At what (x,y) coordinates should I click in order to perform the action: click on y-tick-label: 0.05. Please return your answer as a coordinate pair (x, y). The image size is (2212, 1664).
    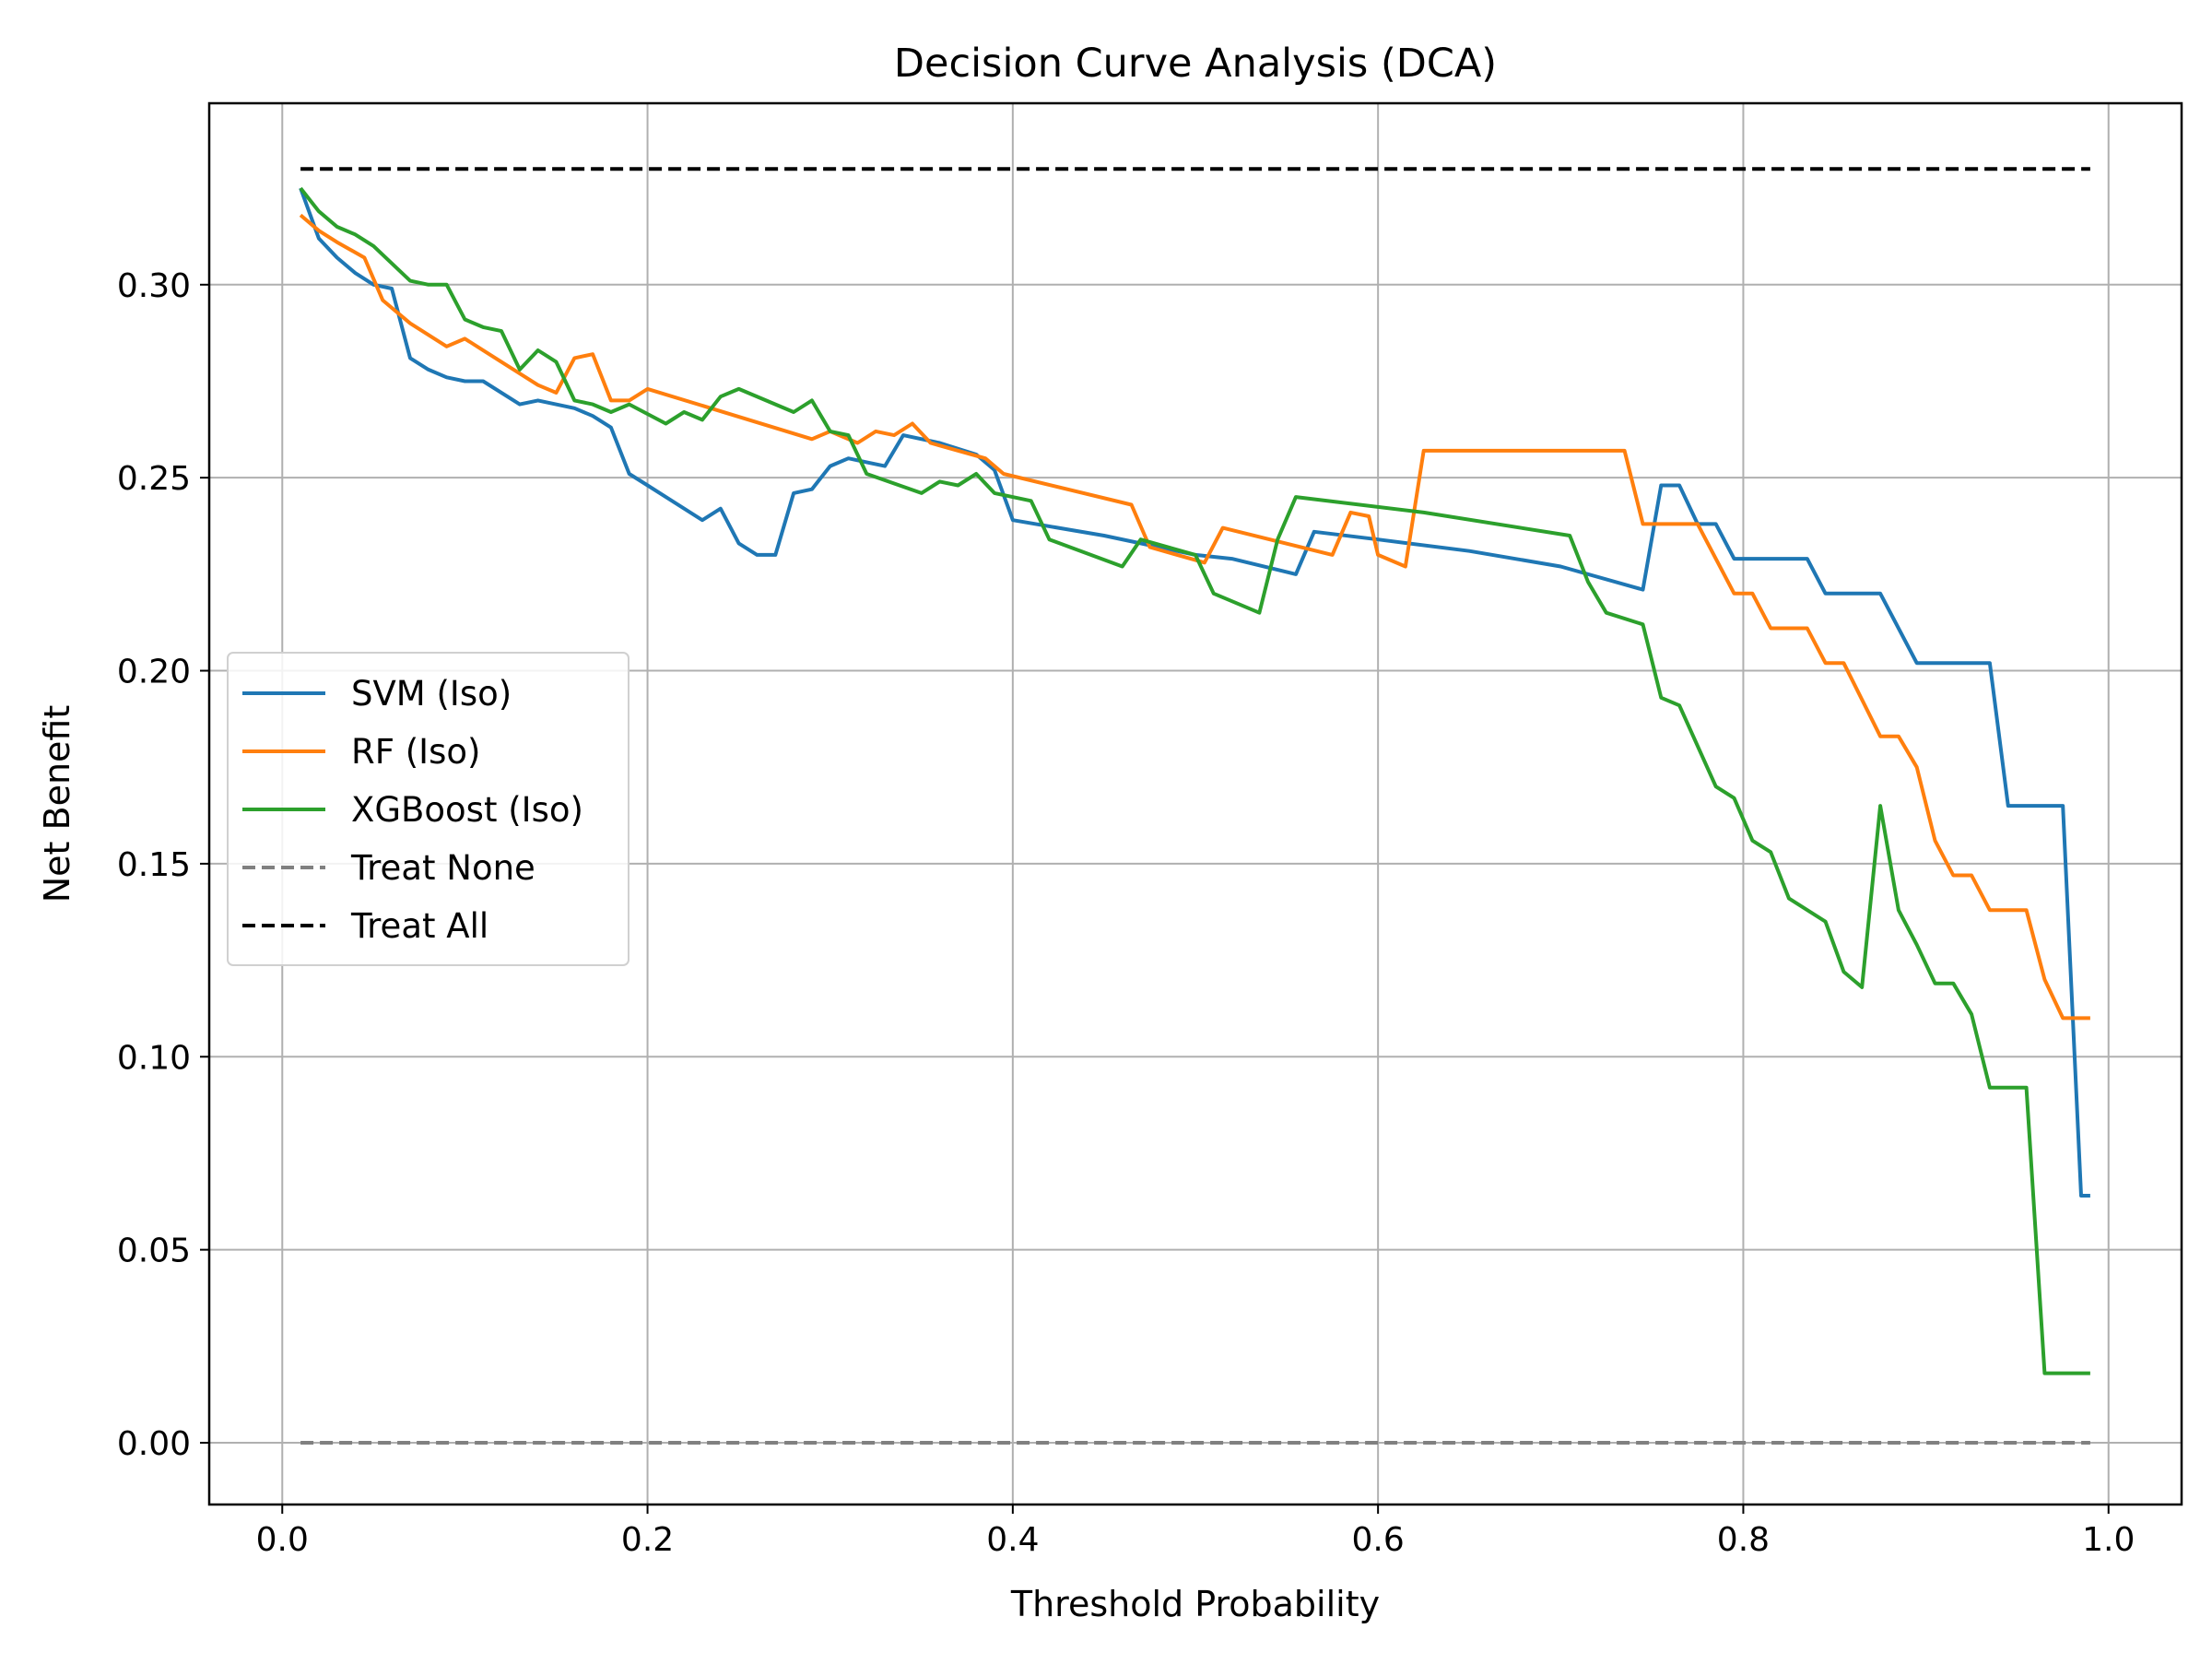
    Looking at the image, I should click on (154, 1251).